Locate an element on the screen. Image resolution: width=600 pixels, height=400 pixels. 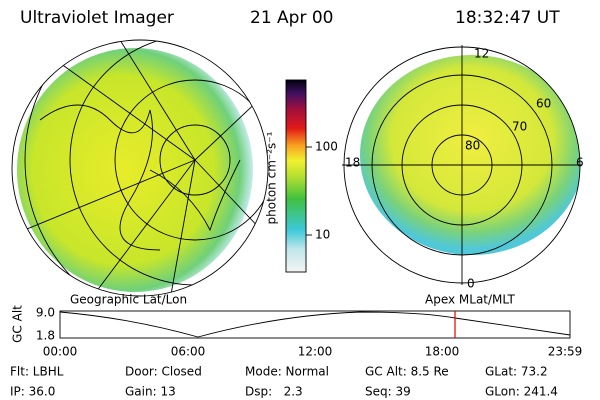
info-field: Seq: 39 is located at coordinates (388, 392).